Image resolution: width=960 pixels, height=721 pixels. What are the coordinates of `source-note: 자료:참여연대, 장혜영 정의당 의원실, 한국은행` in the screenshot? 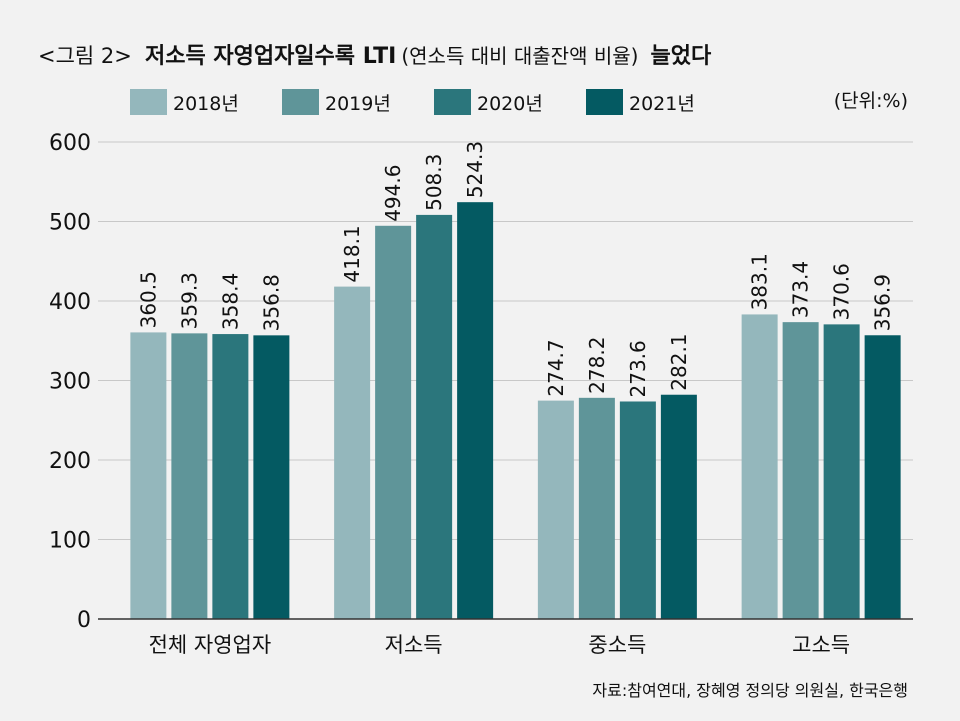 It's located at (750, 690).